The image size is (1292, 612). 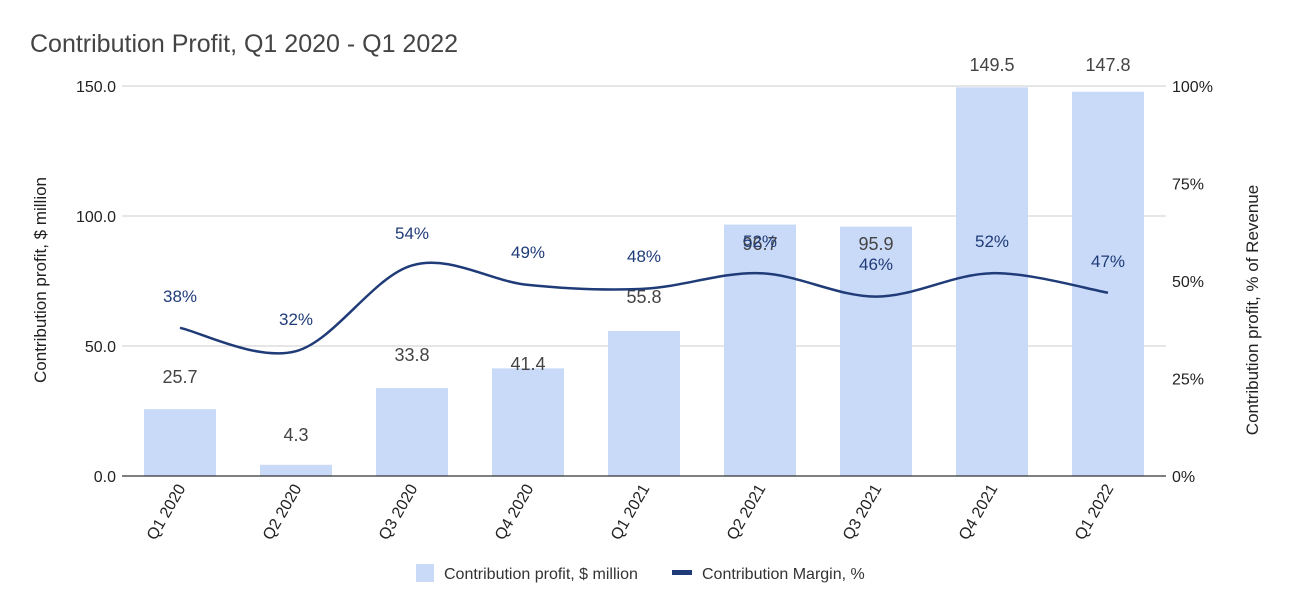 I want to click on x-tick-label: Q4 2021, so click(x=978, y=512).